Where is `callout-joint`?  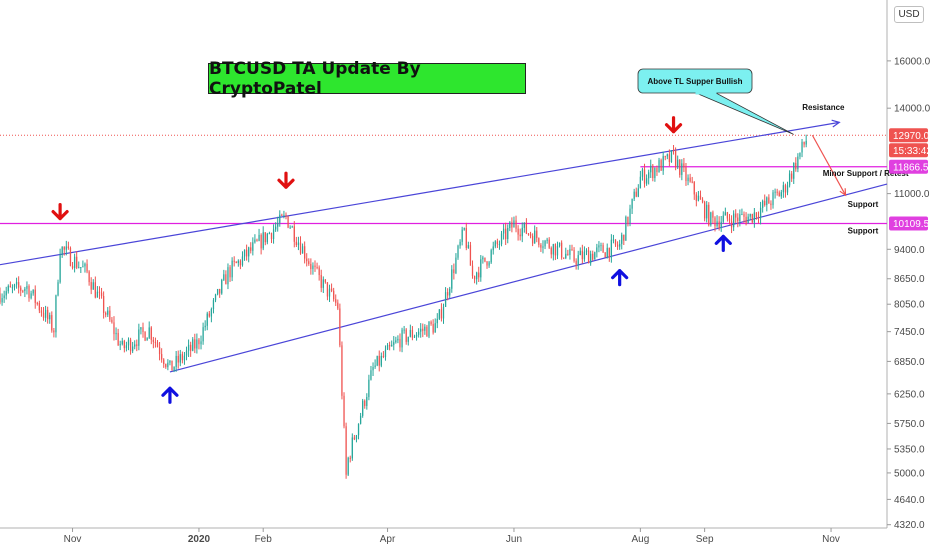 callout-joint is located at coordinates (706, 93).